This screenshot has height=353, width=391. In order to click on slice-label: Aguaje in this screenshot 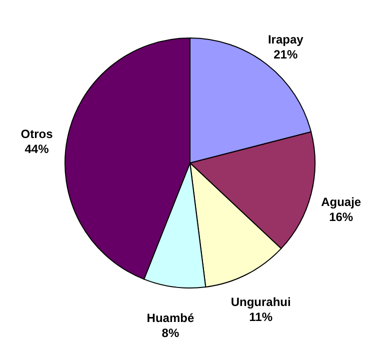, I will do `click(341, 201)`.